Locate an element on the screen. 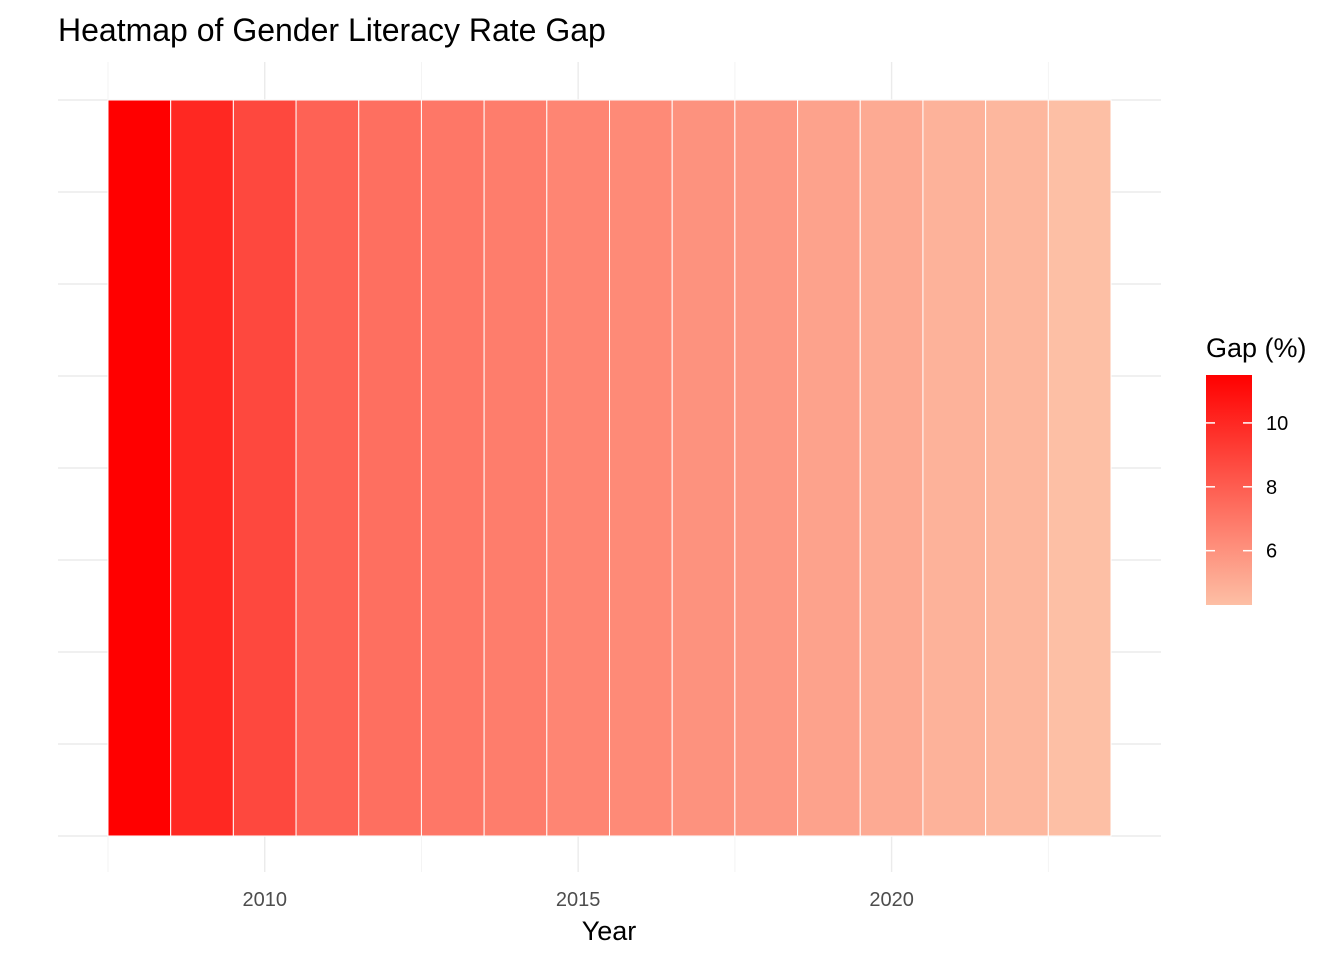 The image size is (1344, 960). legend-tick-label: 8 is located at coordinates (1271, 488).